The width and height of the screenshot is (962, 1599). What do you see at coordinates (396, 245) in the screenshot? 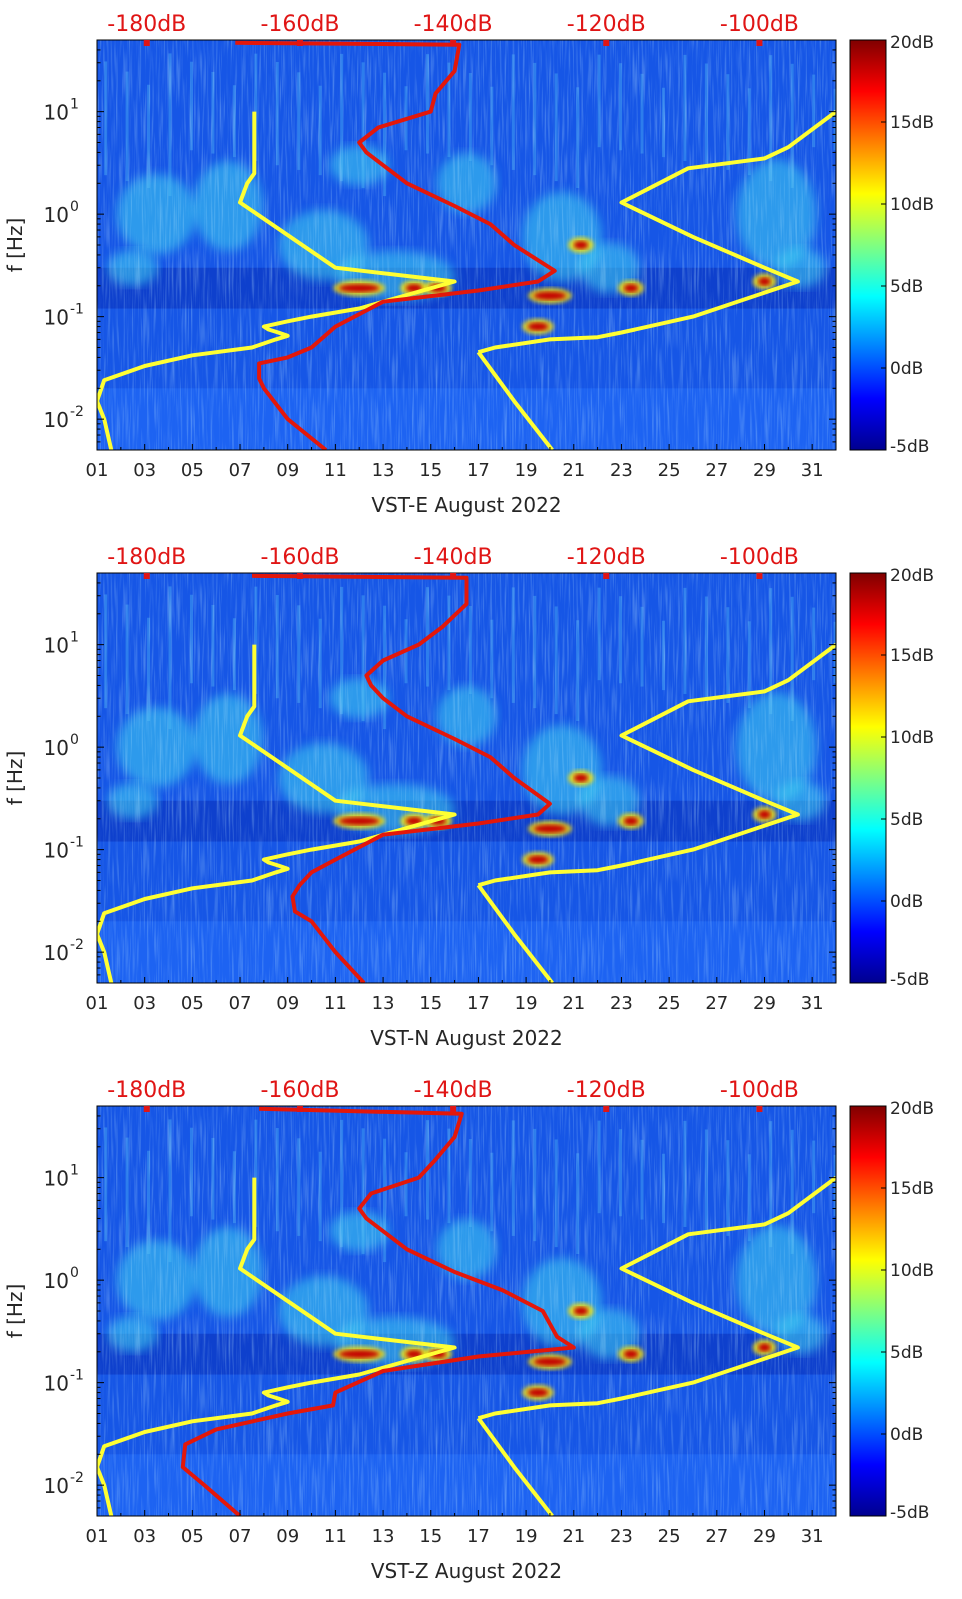
I see `median-psd-curve` at bounding box center [396, 245].